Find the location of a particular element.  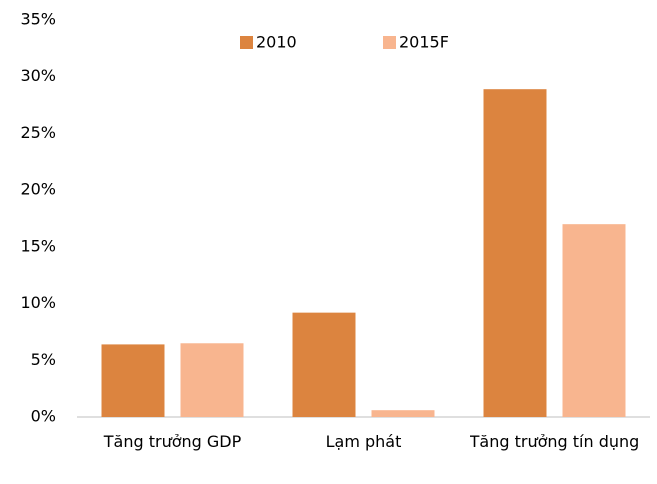

x-tick-label-box: Tăng trưởng GDP is located at coordinates (172, 441).